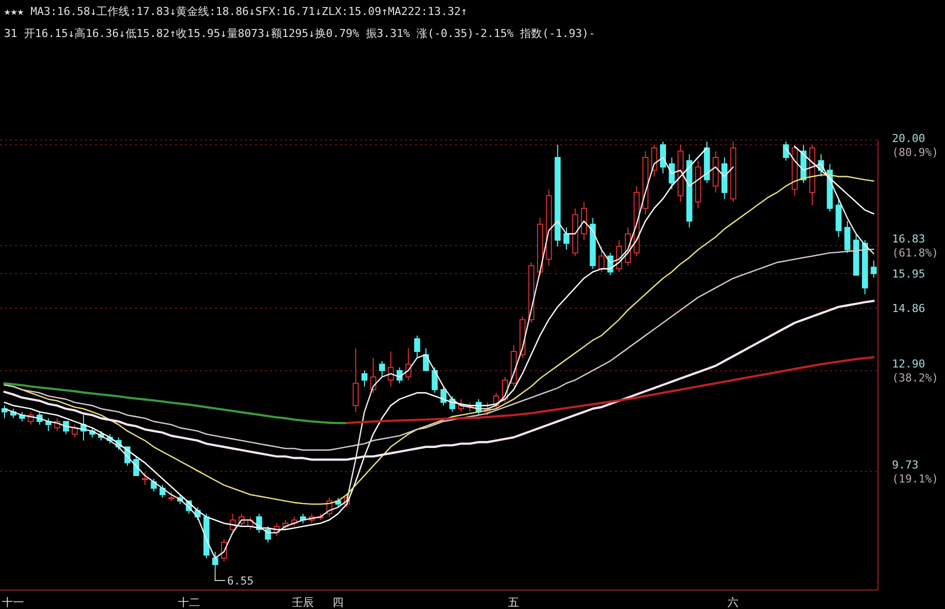  I want to click on x-tick-label: 十二, so click(189, 602).